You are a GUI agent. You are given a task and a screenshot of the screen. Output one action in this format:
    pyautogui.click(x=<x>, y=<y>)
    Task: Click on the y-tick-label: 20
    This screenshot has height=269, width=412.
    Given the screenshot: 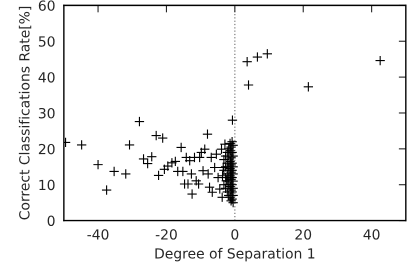 What is the action you would take?
    pyautogui.click(x=46, y=149)
    